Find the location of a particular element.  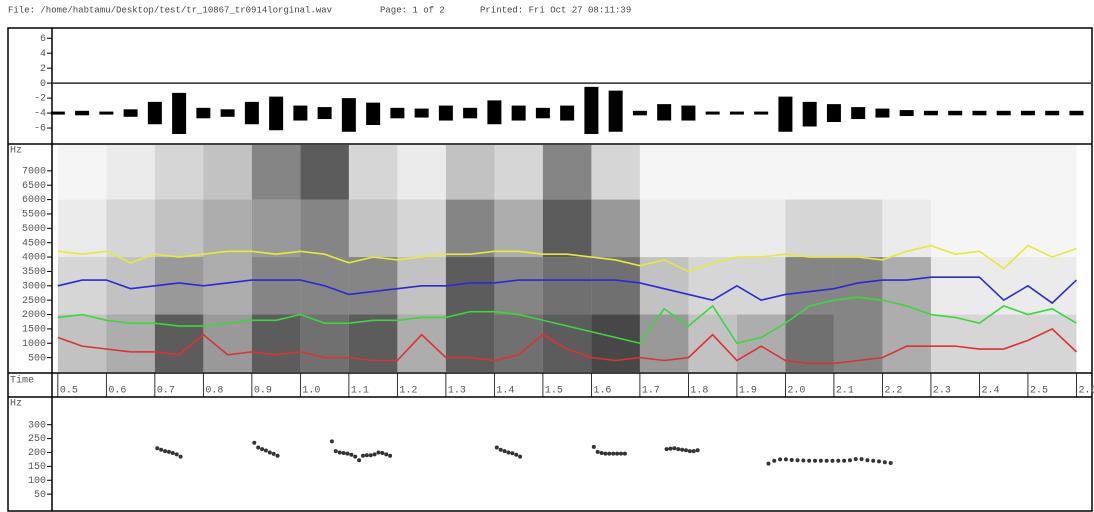

page-number: Page: 1 of 2 is located at coordinates (412, 10).